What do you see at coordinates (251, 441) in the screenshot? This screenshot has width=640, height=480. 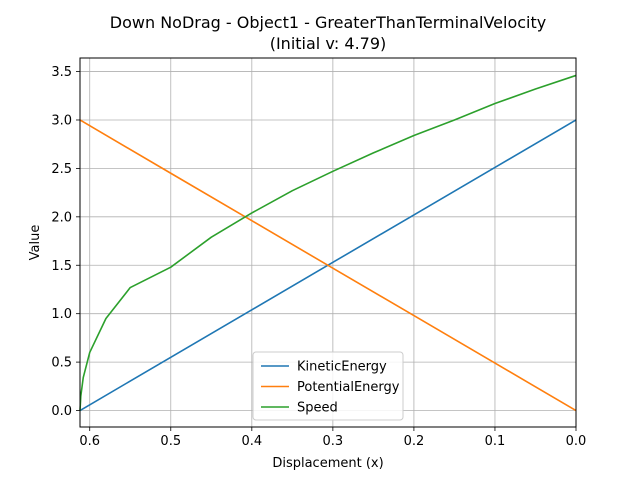 I see `x-tick-label: 0.4` at bounding box center [251, 441].